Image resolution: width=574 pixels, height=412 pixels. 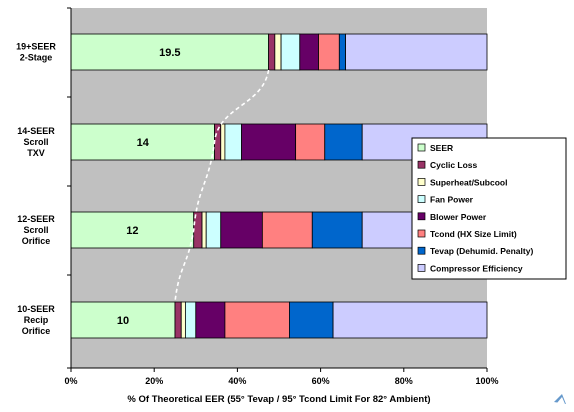 What do you see at coordinates (452, 200) in the screenshot?
I see `legend-label: Fan Power` at bounding box center [452, 200].